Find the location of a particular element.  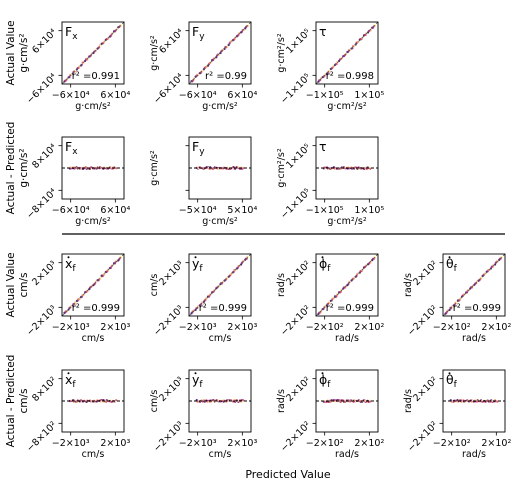

x-tick-label: 1×10⁵ is located at coordinates (369, 95).